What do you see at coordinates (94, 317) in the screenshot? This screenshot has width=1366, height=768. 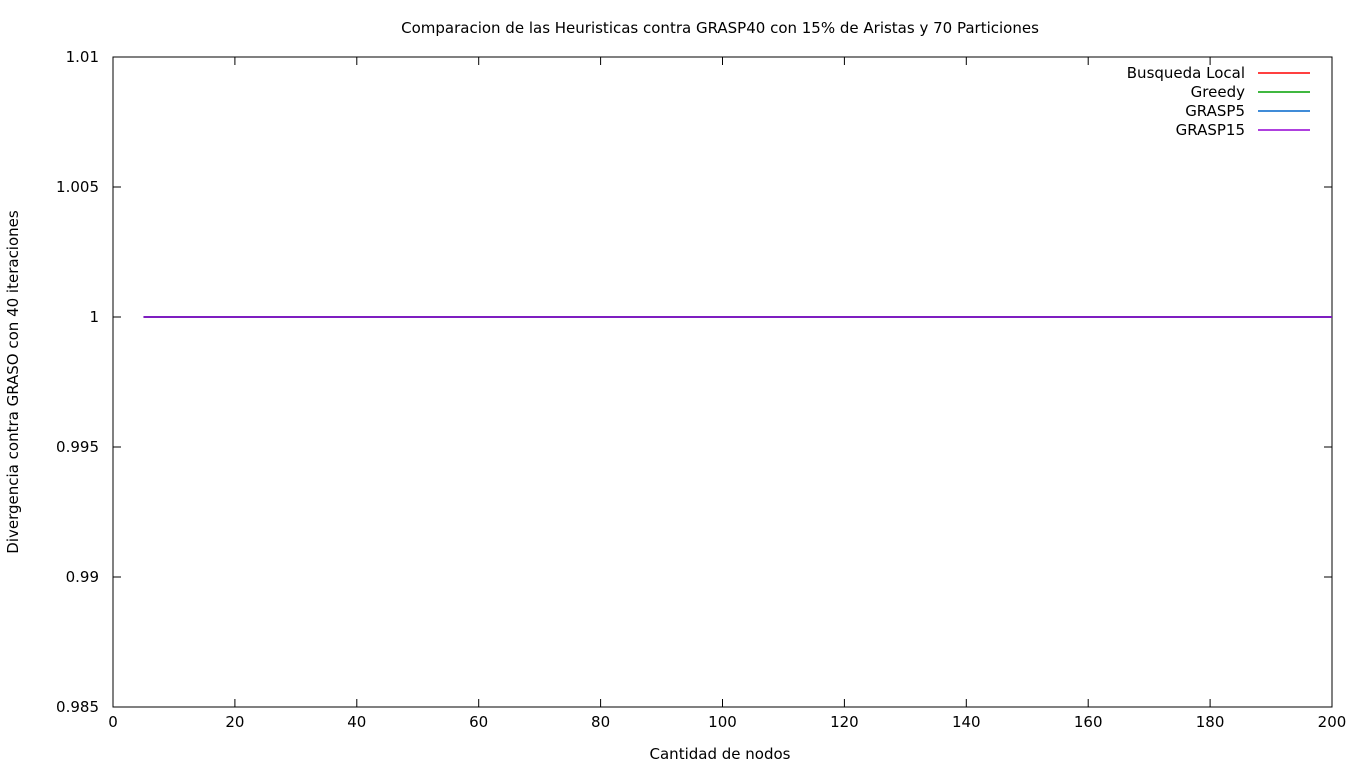 I see `y-tick-label: 1` at bounding box center [94, 317].